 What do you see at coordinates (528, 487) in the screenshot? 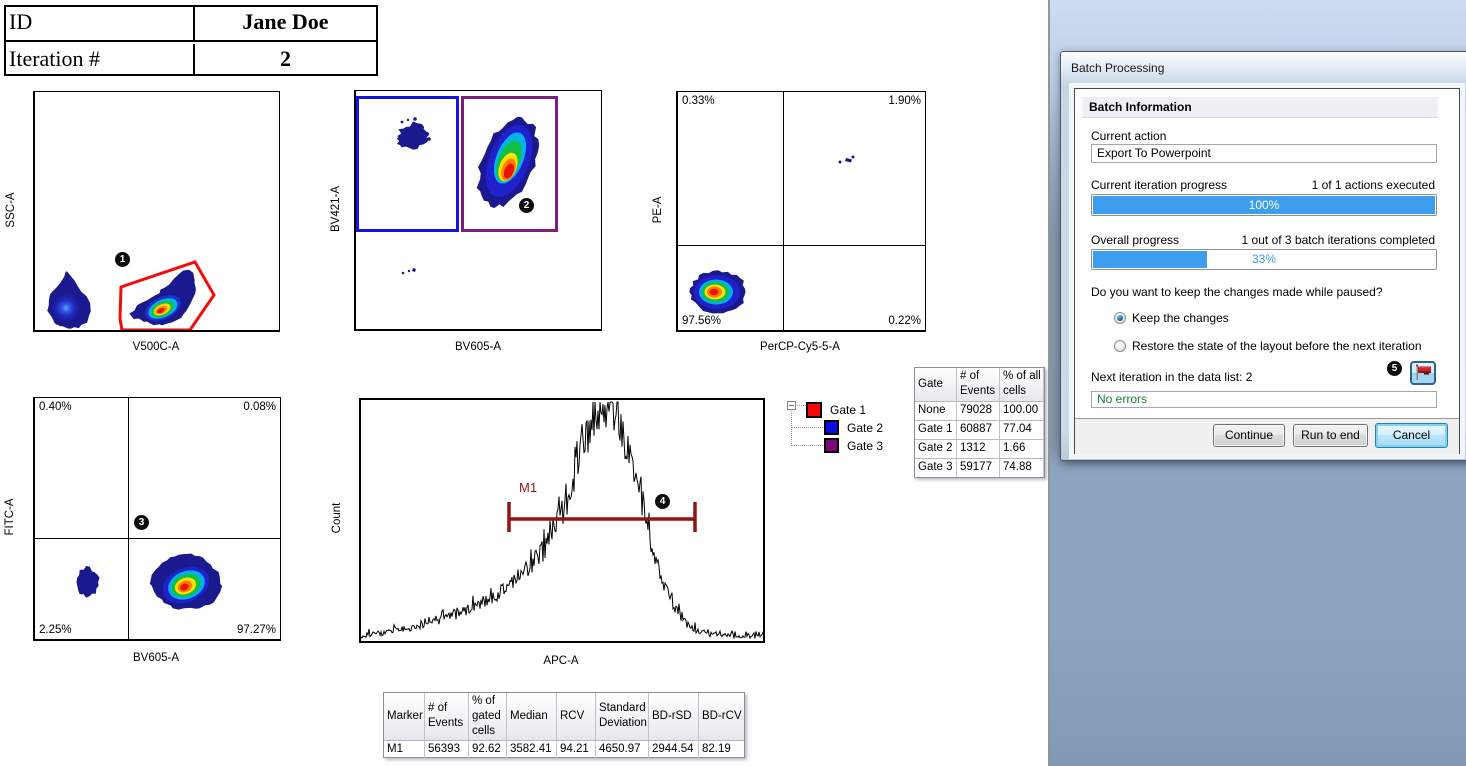
I see `svg-text: M1` at bounding box center [528, 487].